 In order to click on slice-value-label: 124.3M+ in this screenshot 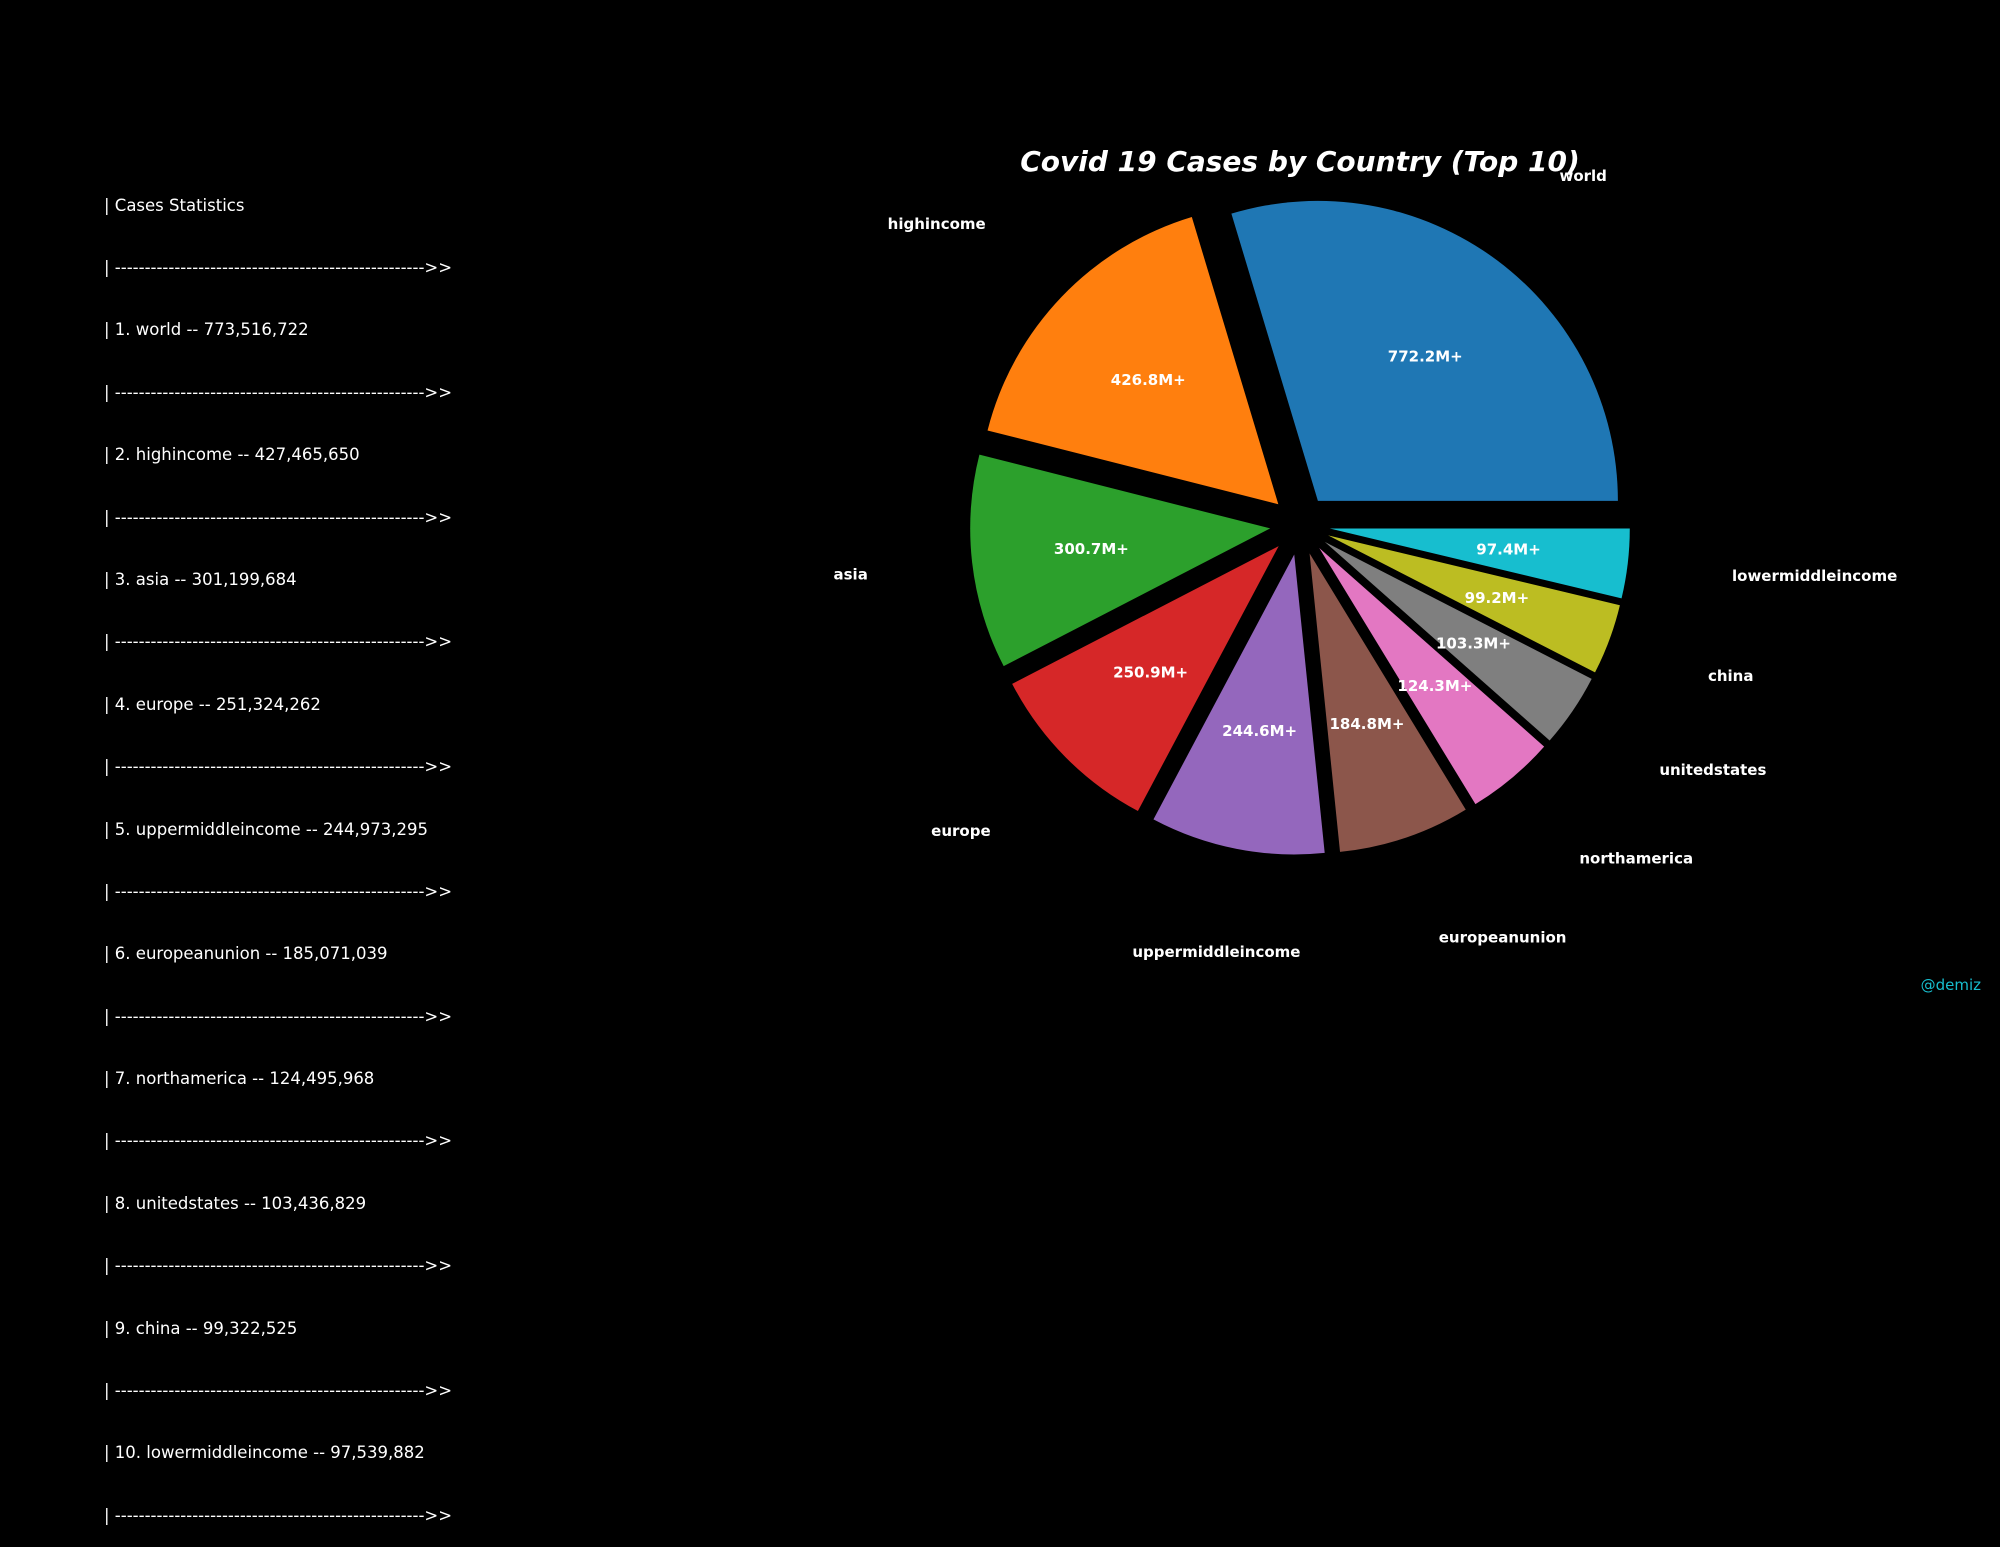, I will do `click(1434, 686)`.